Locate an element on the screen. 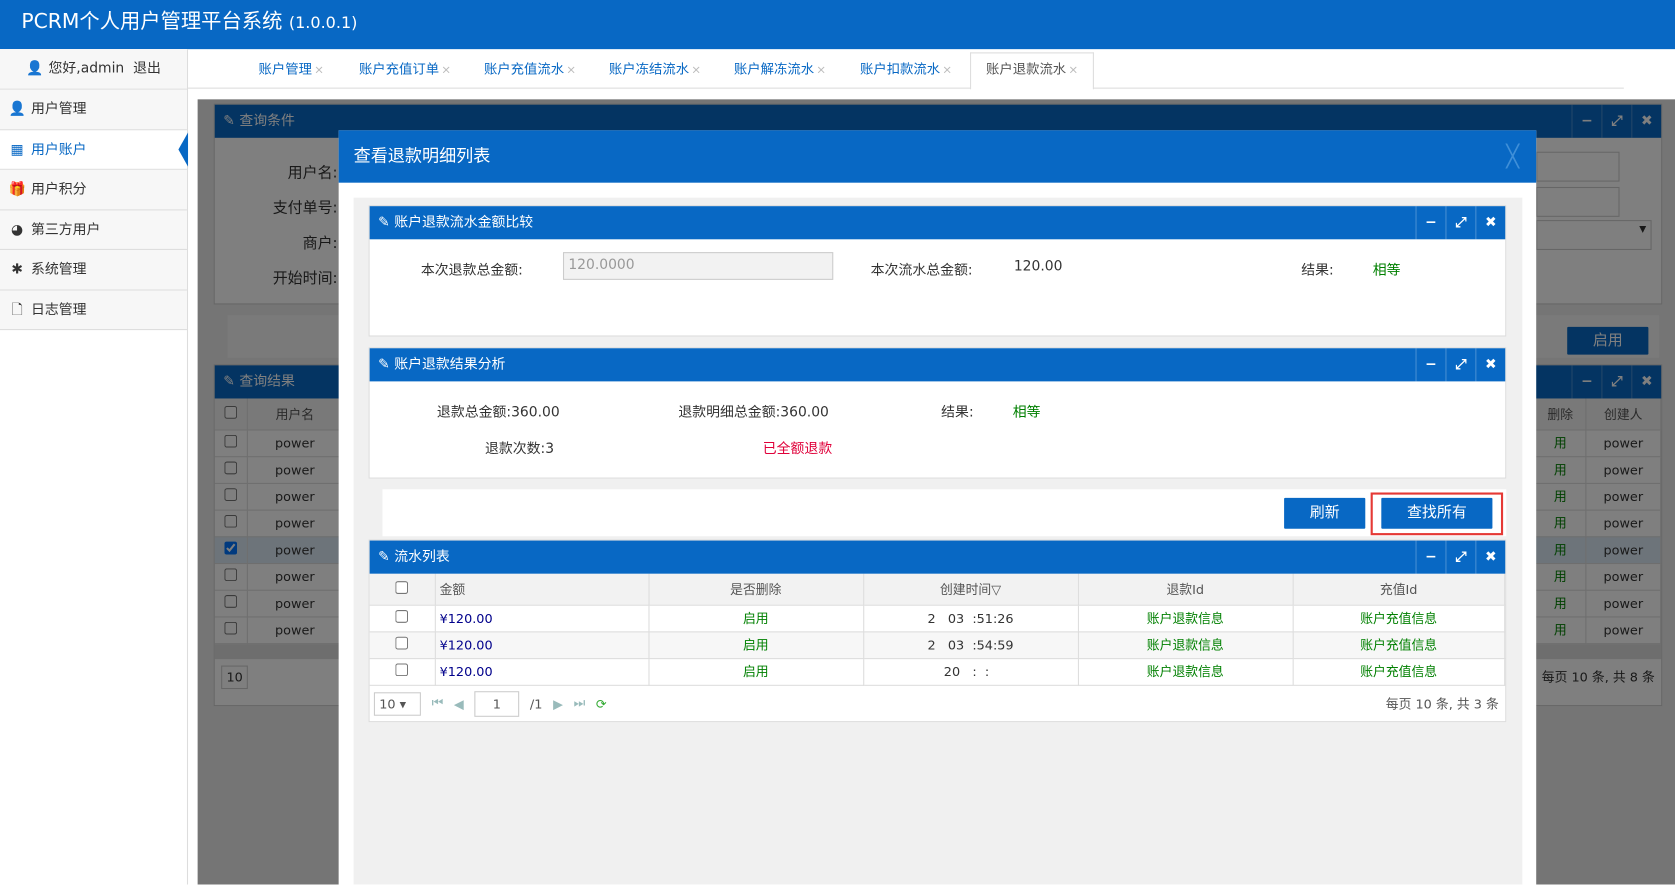 The image size is (1675, 885). user-bar: 👤 您好,admin 退出 is located at coordinates (93, 69).